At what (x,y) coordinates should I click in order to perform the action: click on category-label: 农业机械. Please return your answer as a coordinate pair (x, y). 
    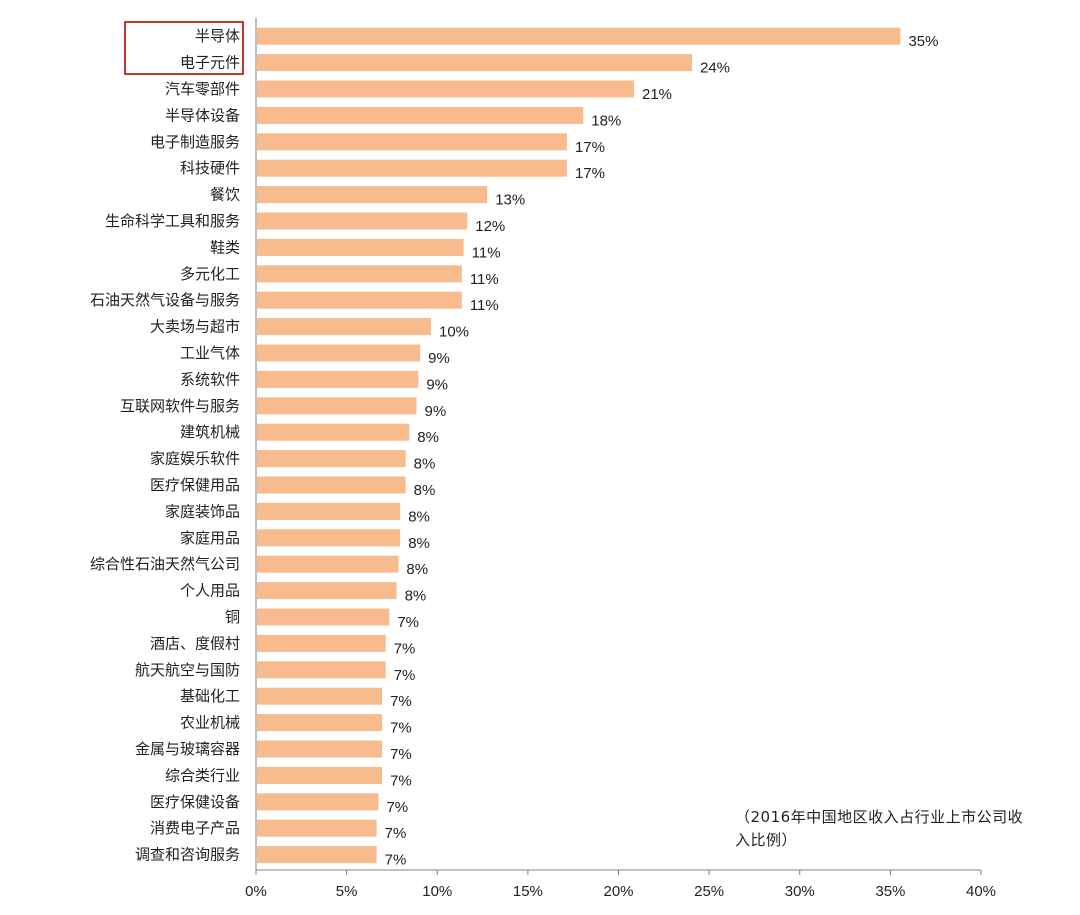
    Looking at the image, I should click on (210, 723).